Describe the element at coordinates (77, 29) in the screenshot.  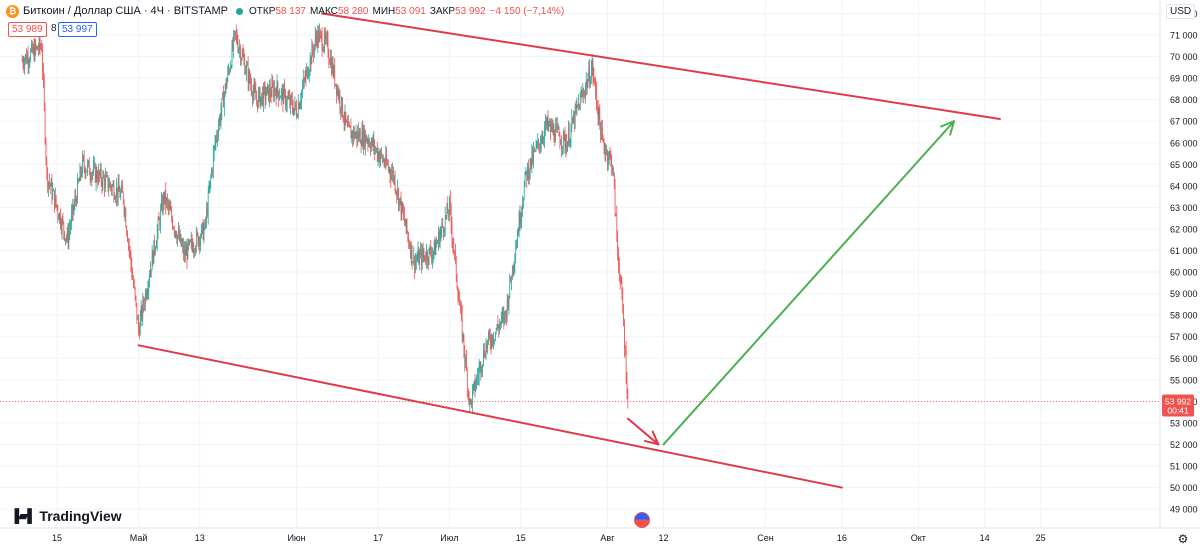
I see `buy-price-button: 53 997` at that location.